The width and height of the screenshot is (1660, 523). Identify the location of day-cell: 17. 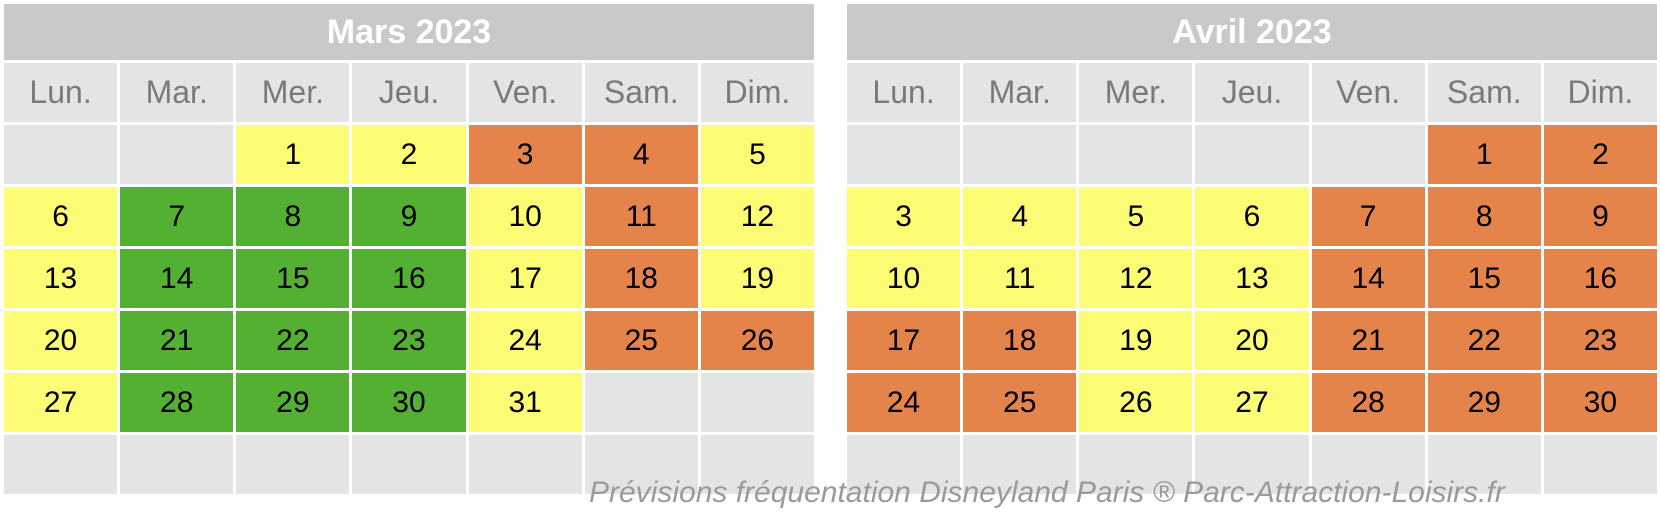
(904, 340).